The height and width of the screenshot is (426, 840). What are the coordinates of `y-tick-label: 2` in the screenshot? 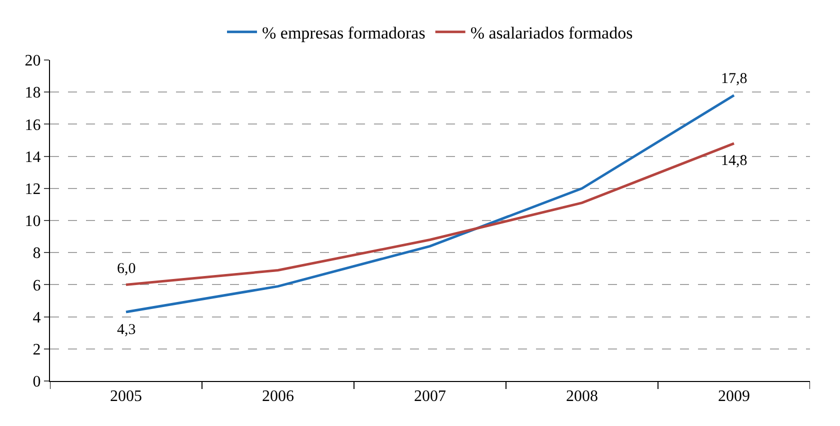 It's located at (36, 350).